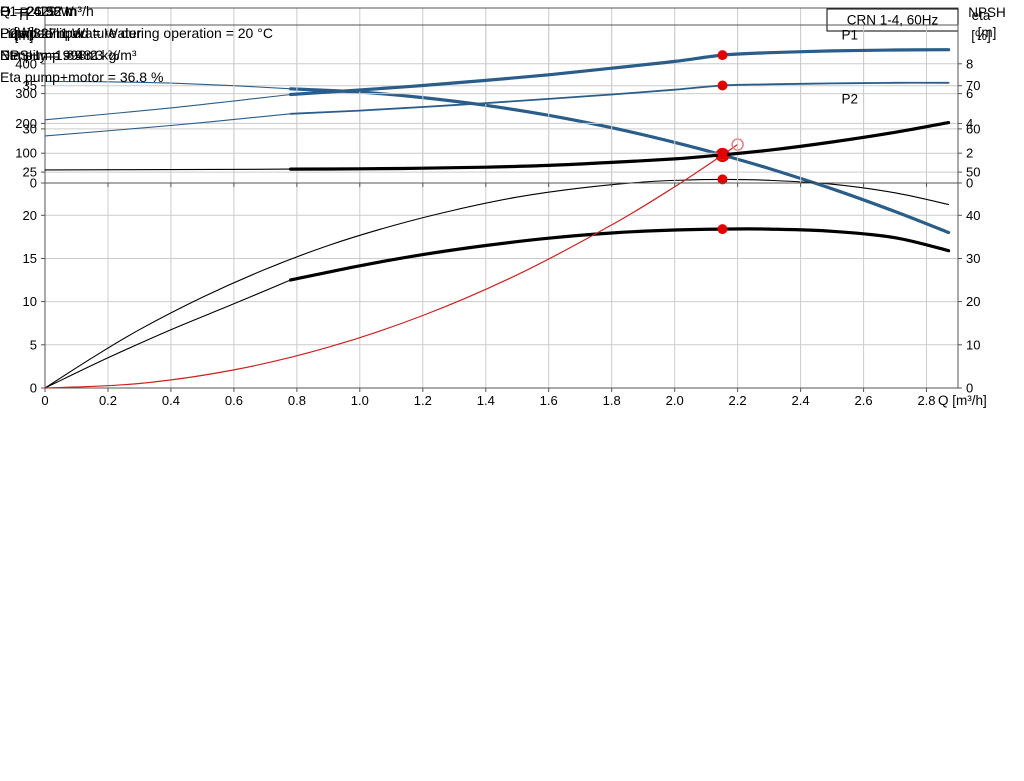  I want to click on result-p1: P1 = 429 W, so click(37, 11).